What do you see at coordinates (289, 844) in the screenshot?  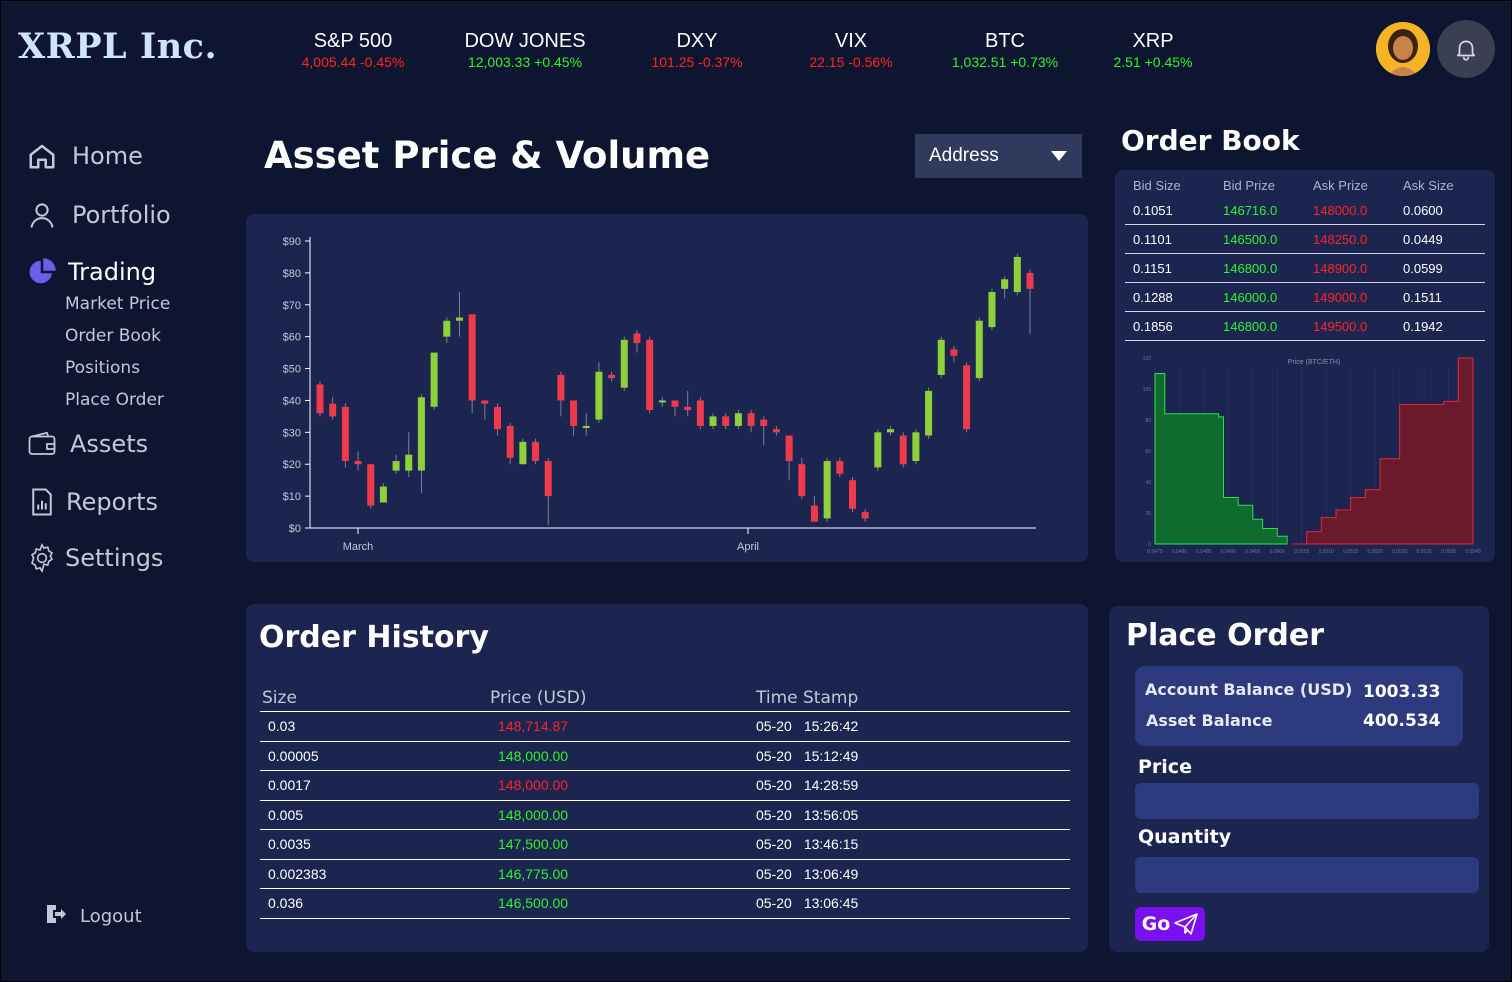 I see `size-cell: 0.0035` at bounding box center [289, 844].